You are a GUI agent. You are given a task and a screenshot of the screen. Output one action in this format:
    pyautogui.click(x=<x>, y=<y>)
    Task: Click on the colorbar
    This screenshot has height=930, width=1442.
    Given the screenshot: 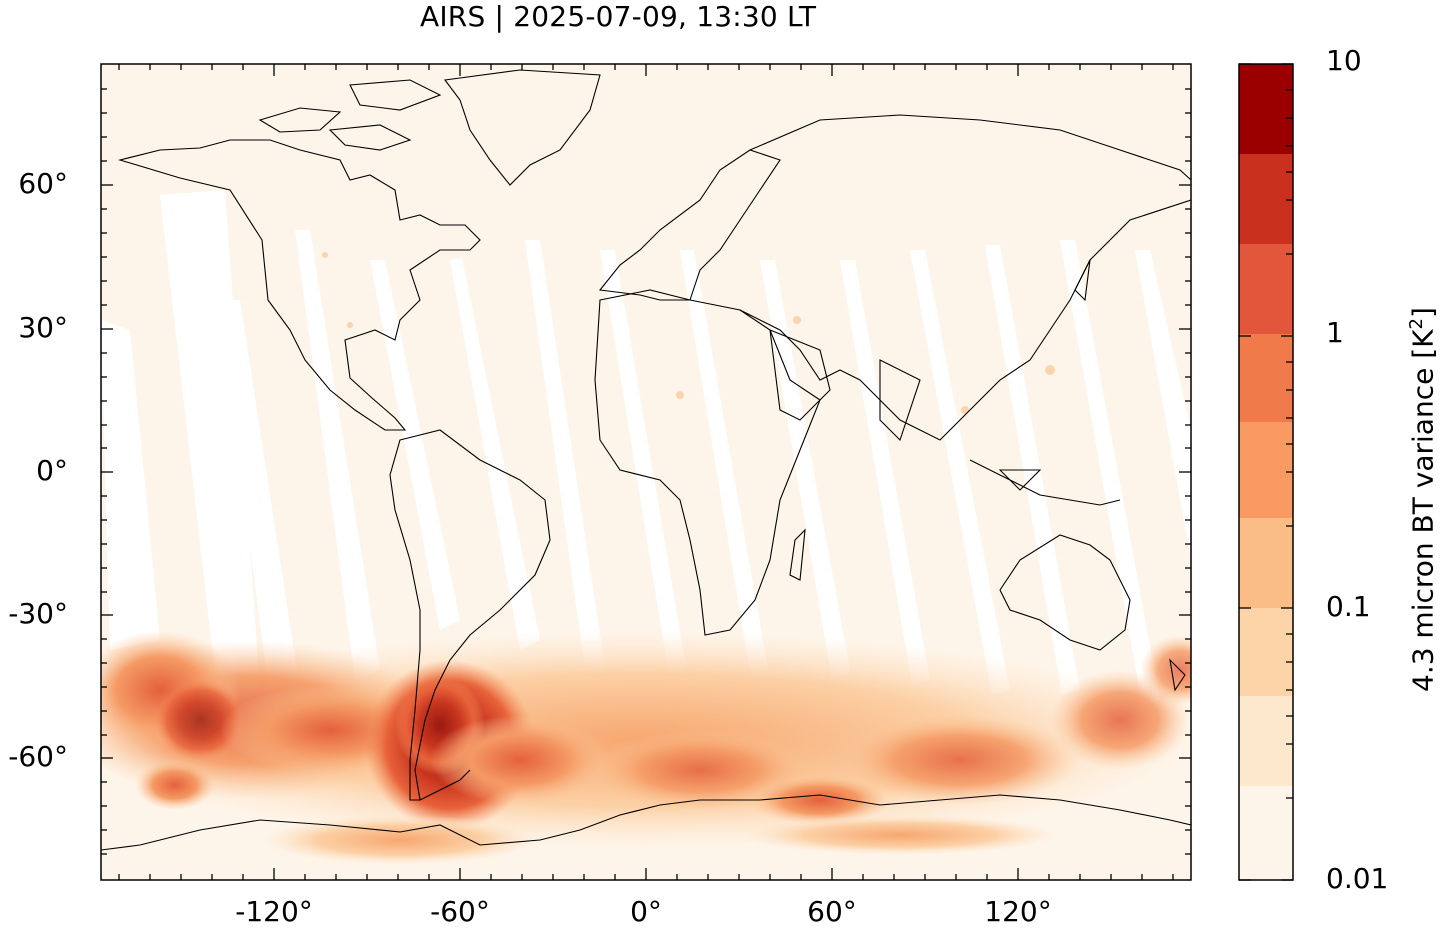 What is the action you would take?
    pyautogui.click(x=1266, y=472)
    